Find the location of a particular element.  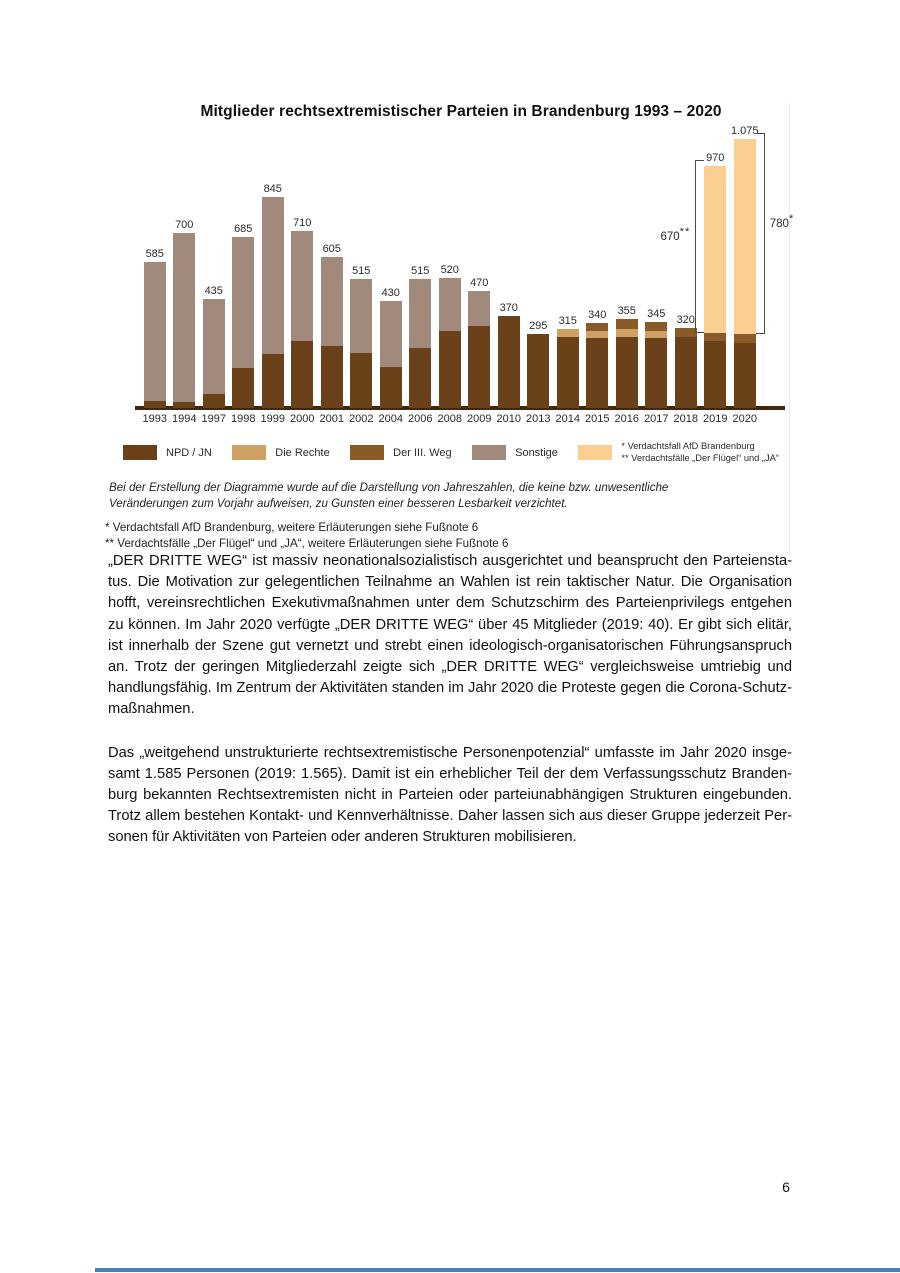

stacked-bar-2010 is located at coordinates (508, 361).